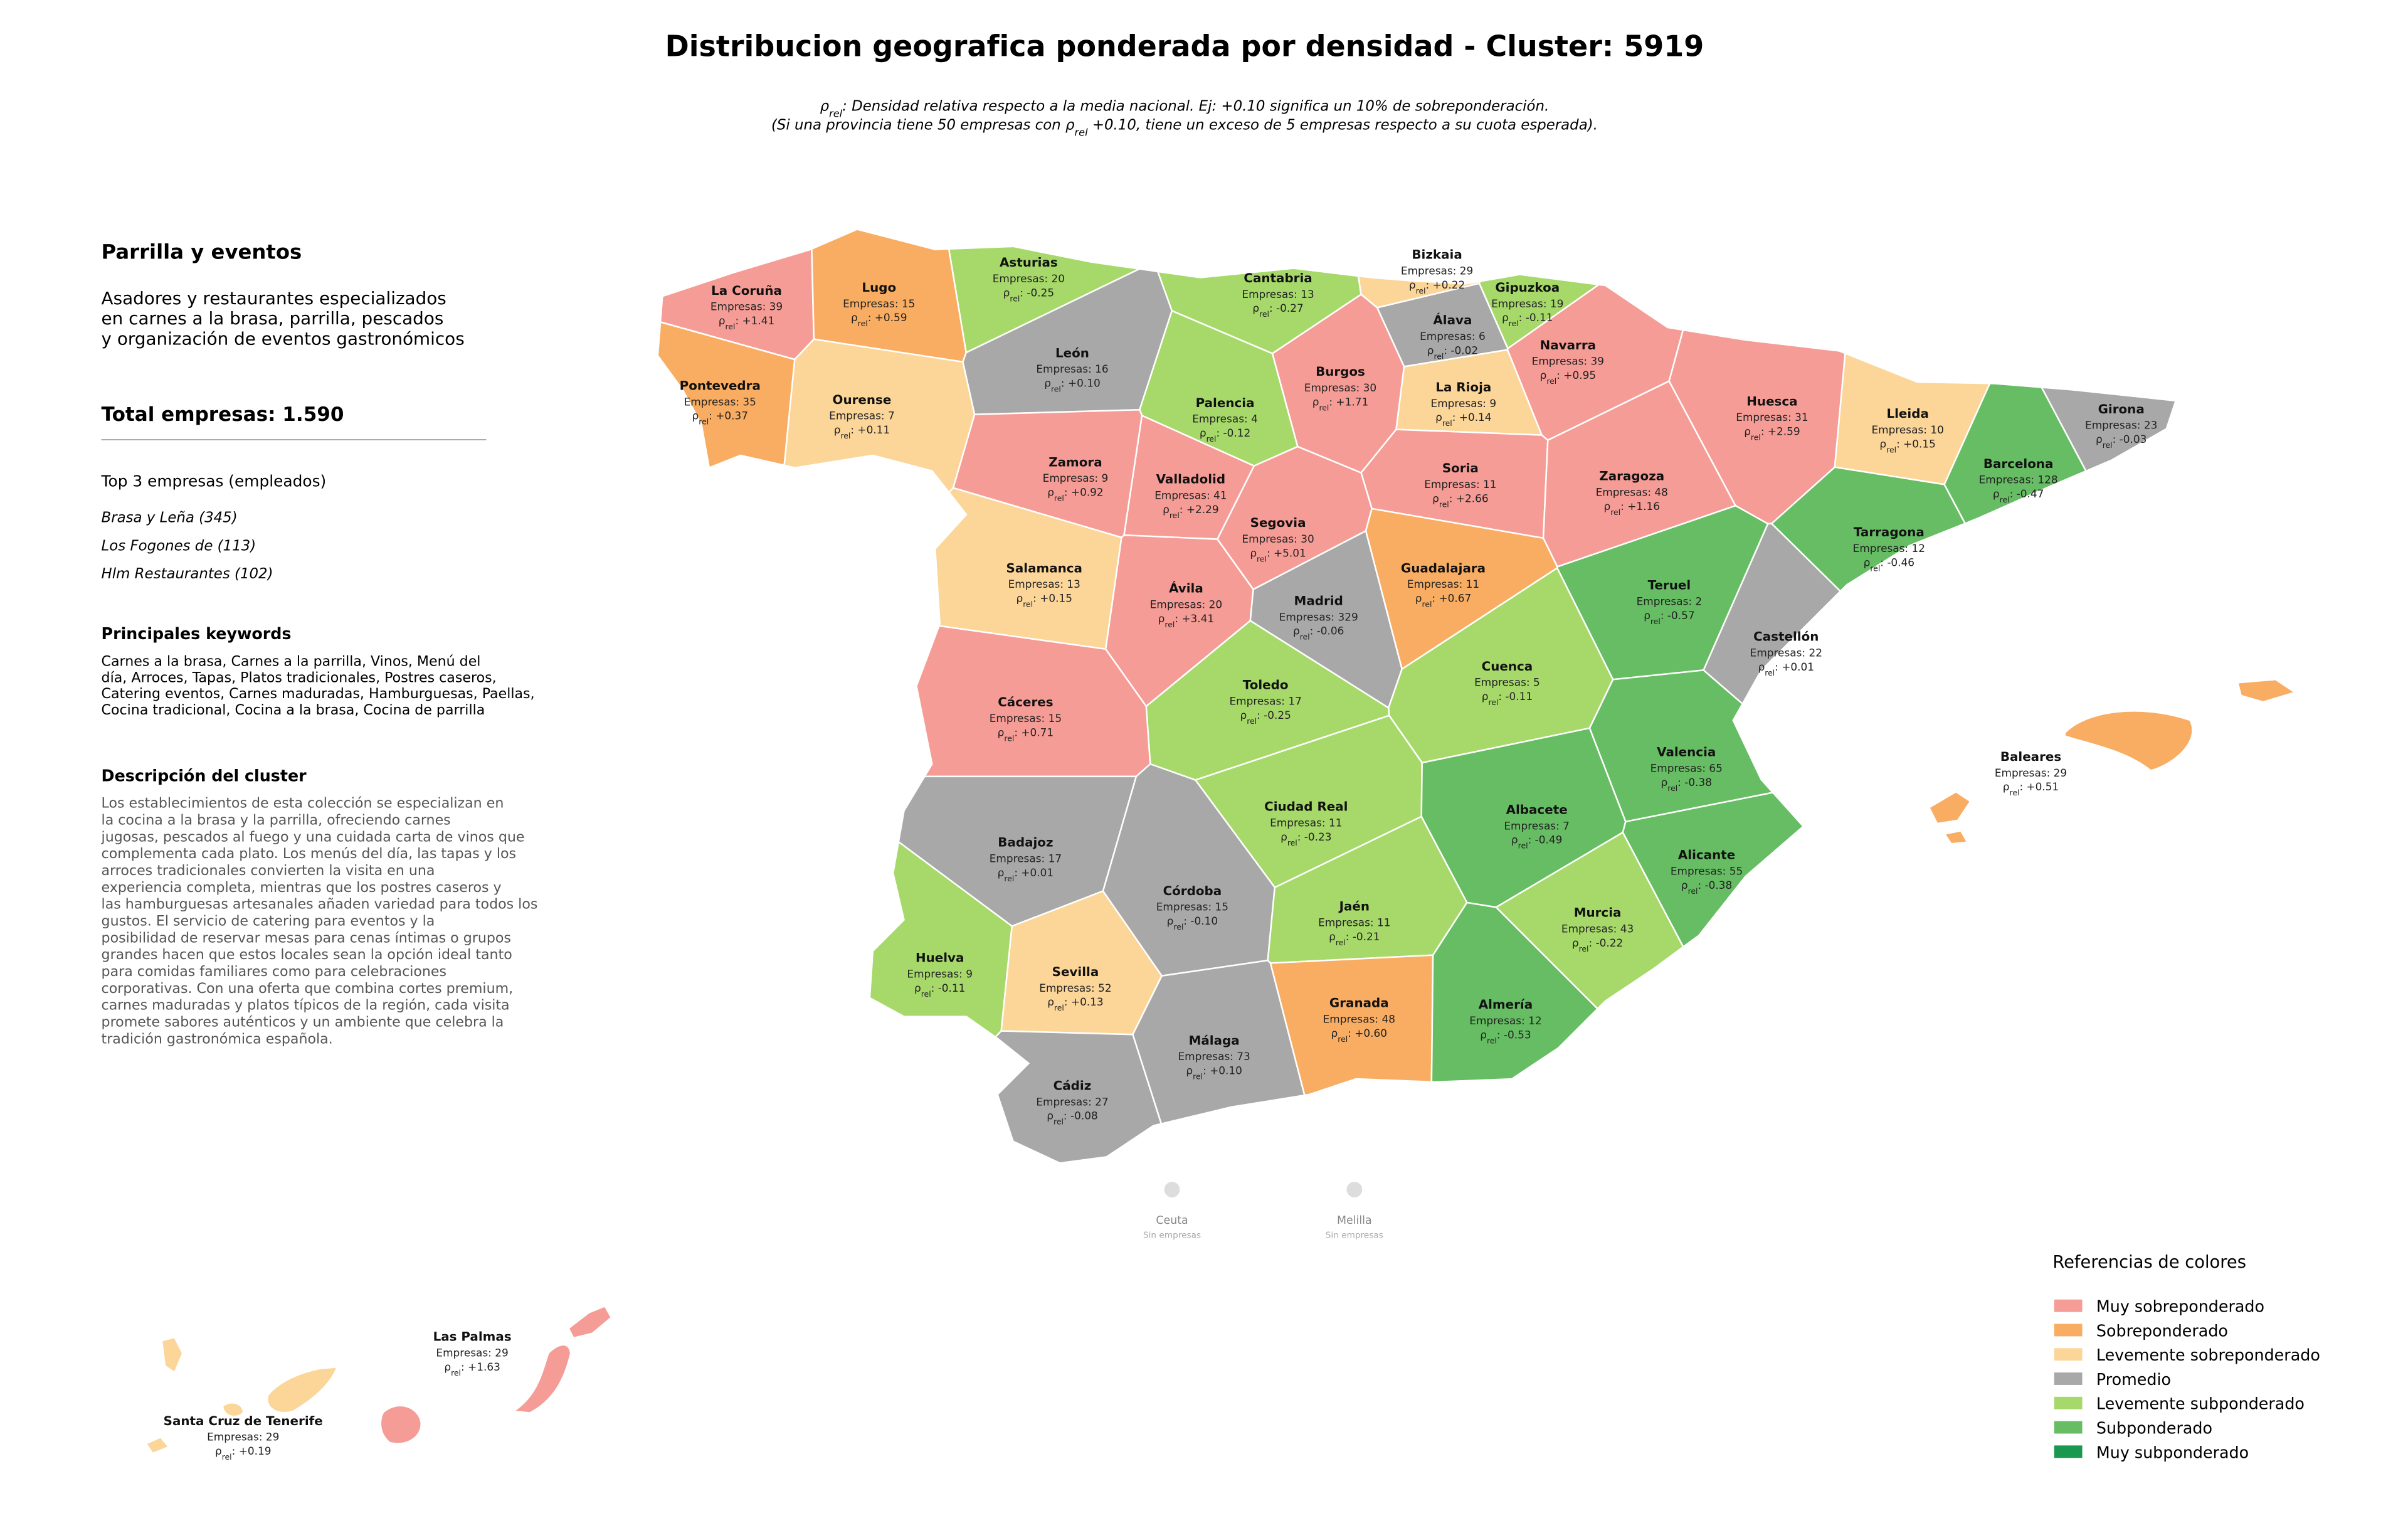 This screenshot has height=1528, width=2408. Describe the element at coordinates (1889, 548) in the screenshot. I see `province-count: Empresas: 12` at that location.